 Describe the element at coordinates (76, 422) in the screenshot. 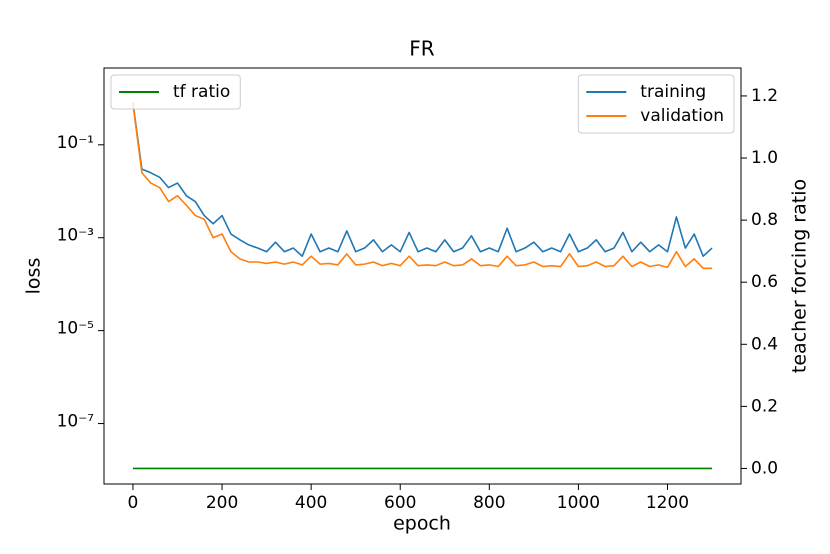

I see `y-tick-label: 10⁻⁷` at that location.